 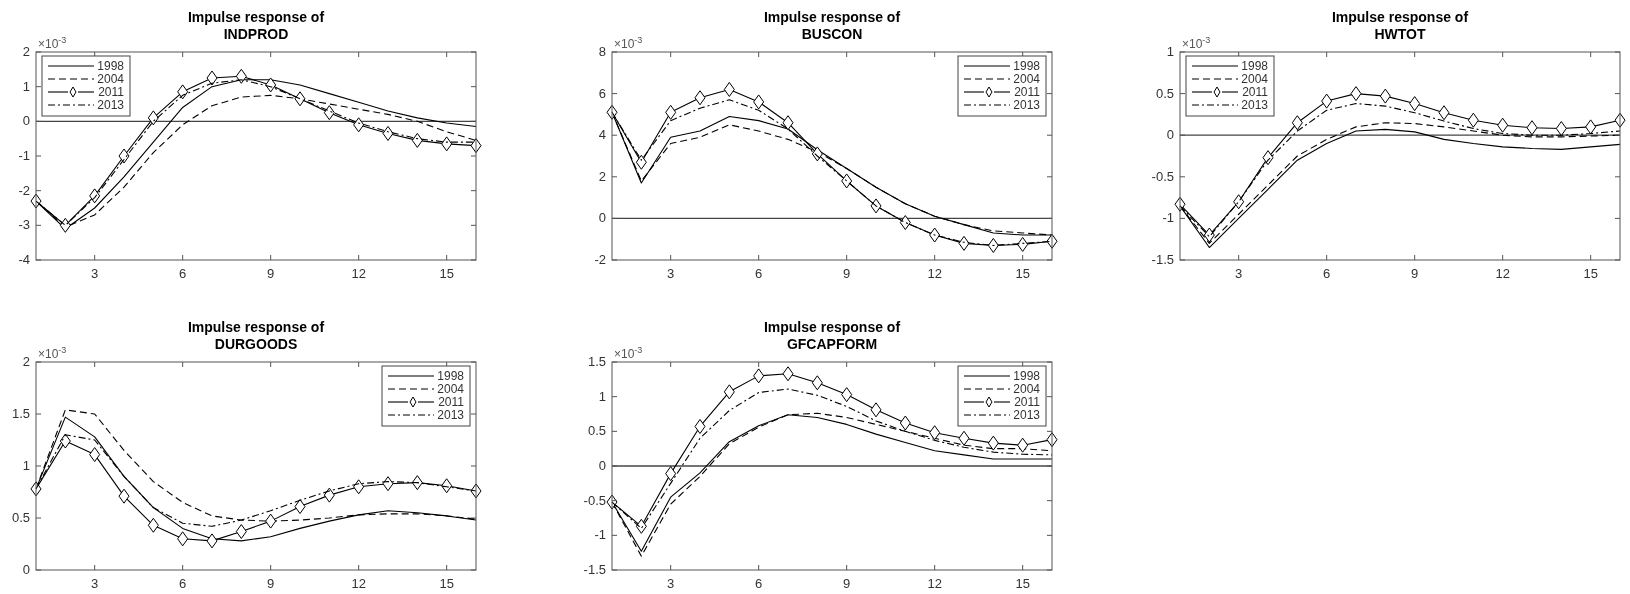 What do you see at coordinates (256, 25) in the screenshot?
I see `chart-title: Impulse response of INDPROD` at bounding box center [256, 25].